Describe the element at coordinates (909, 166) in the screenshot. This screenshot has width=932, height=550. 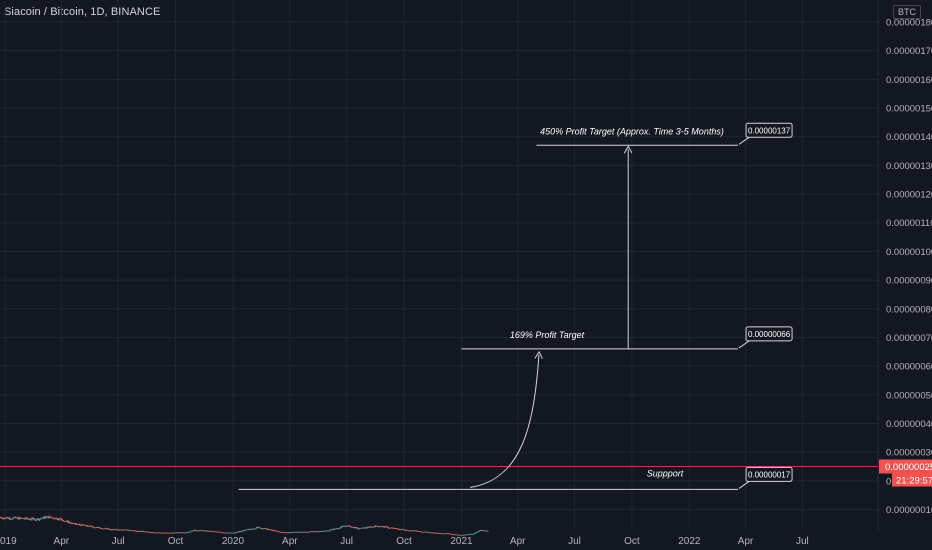
I see `y-tick-label: 0.00000130` at that location.